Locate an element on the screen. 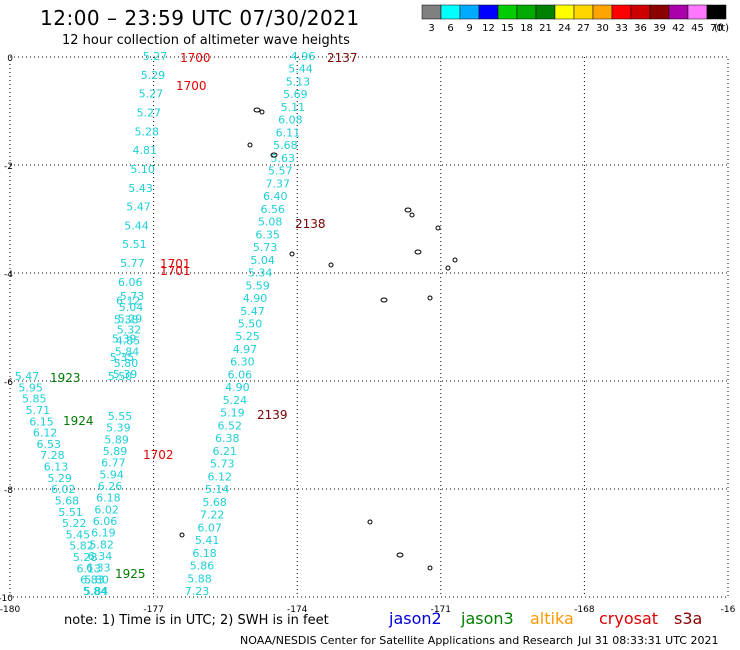  y-tick-label: -8 is located at coordinates (8, 491).